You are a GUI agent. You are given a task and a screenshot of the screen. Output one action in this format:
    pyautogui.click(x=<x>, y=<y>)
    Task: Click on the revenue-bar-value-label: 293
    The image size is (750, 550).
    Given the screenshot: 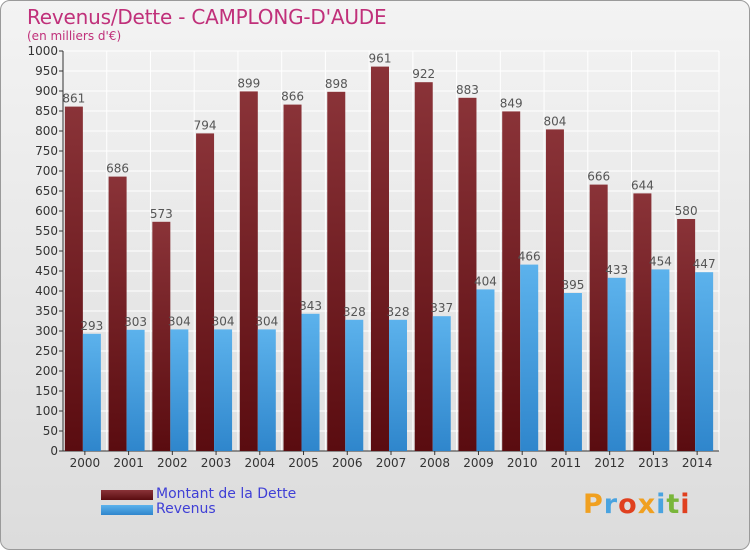 What is the action you would take?
    pyautogui.click(x=91, y=326)
    